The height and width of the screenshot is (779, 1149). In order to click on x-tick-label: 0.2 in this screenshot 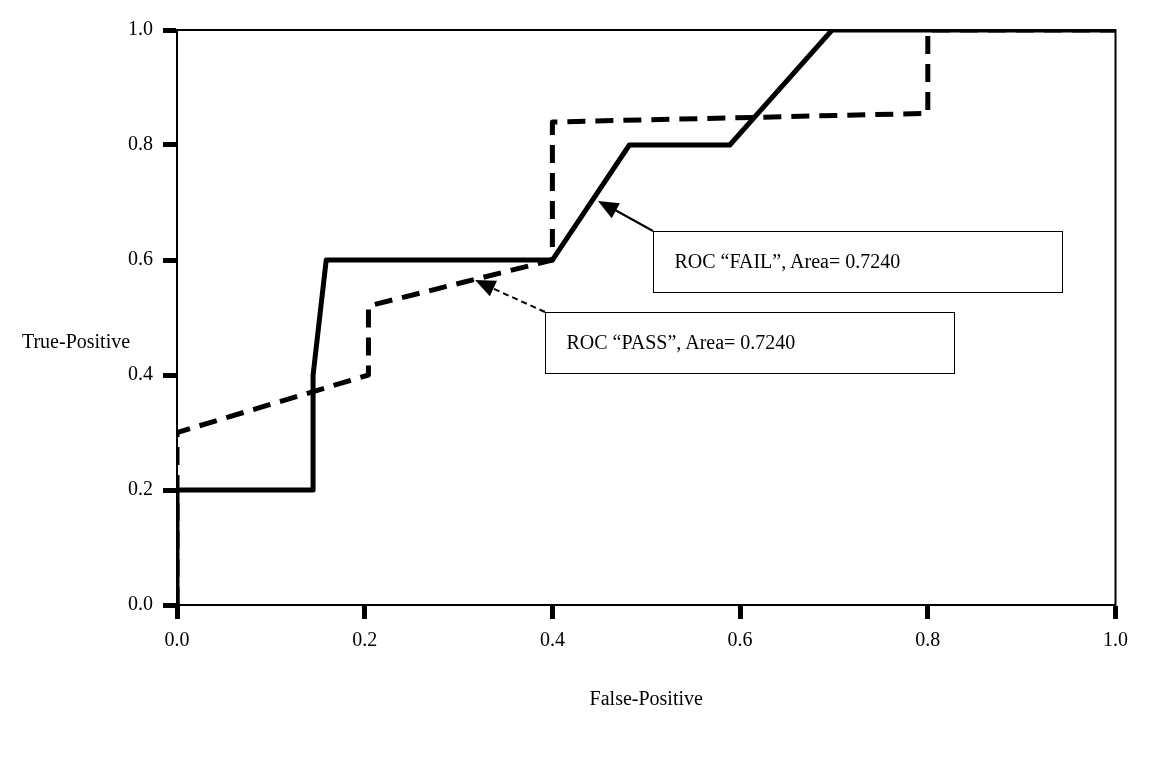, I will do `click(365, 639)`.